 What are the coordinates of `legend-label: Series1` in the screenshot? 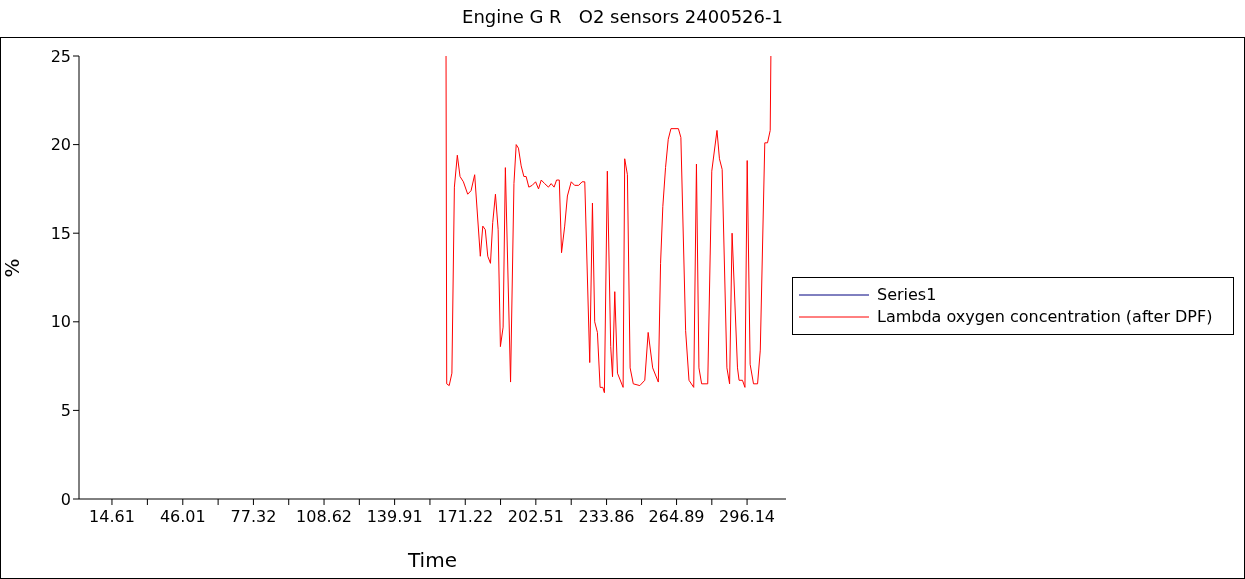 It's located at (907, 295).